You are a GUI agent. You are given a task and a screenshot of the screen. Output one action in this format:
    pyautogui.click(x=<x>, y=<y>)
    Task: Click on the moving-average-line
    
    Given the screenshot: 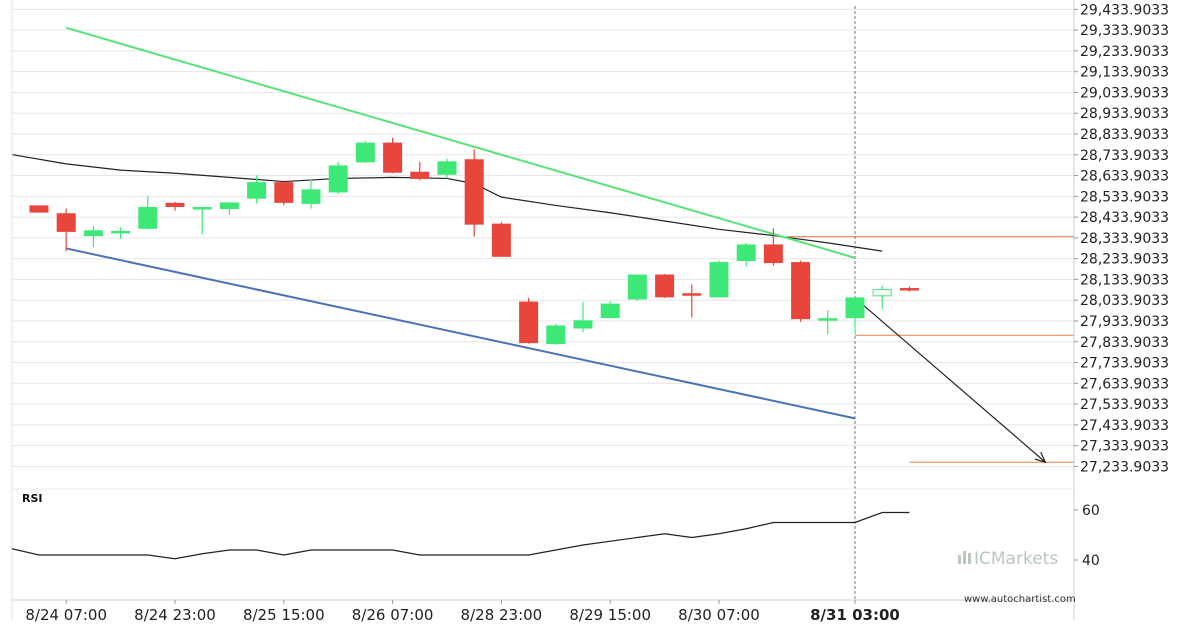 What is the action you would take?
    pyautogui.click(x=447, y=202)
    